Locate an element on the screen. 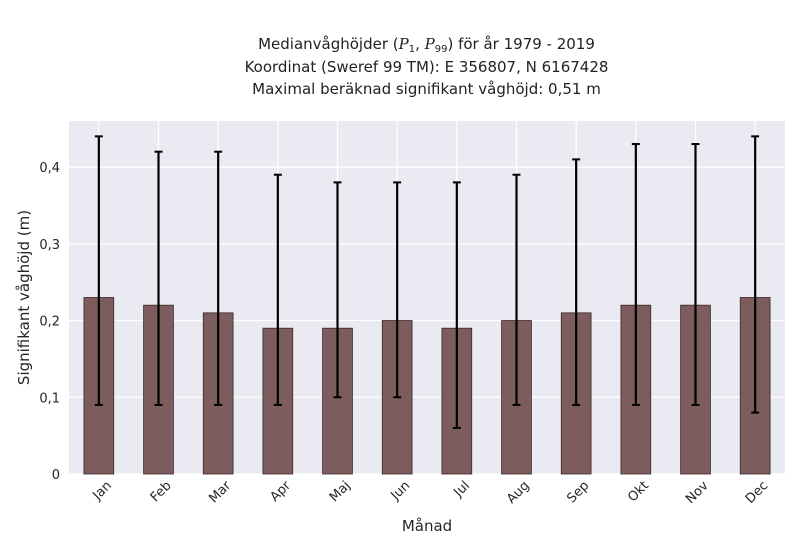  y-tick-label: 0 is located at coordinates (56, 475).